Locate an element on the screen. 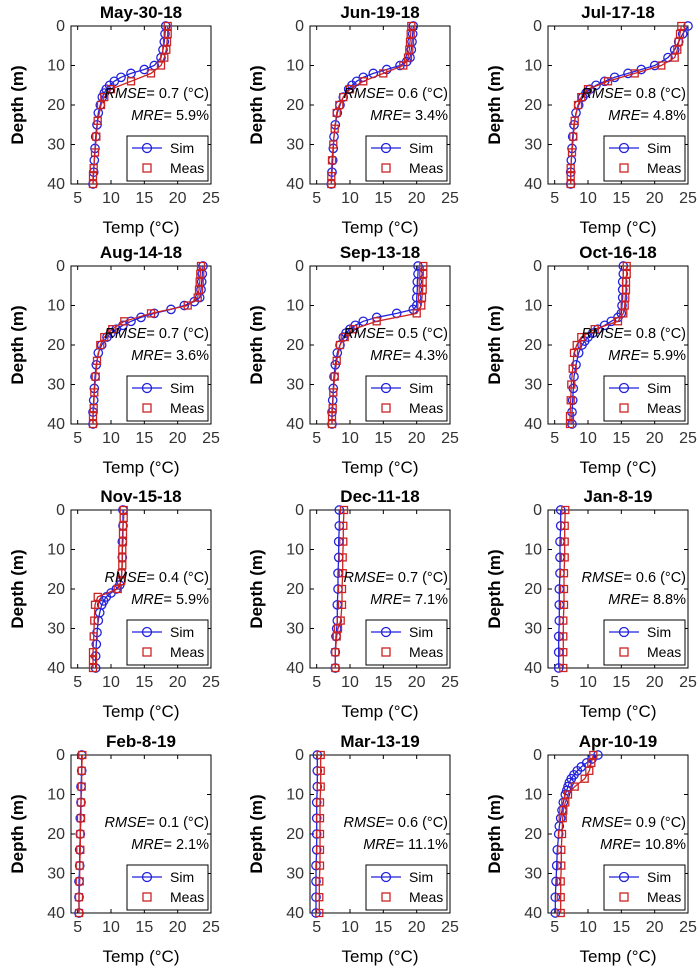  rmse-annotation: RMSE= 0.7 (°C) is located at coordinates (156, 334).